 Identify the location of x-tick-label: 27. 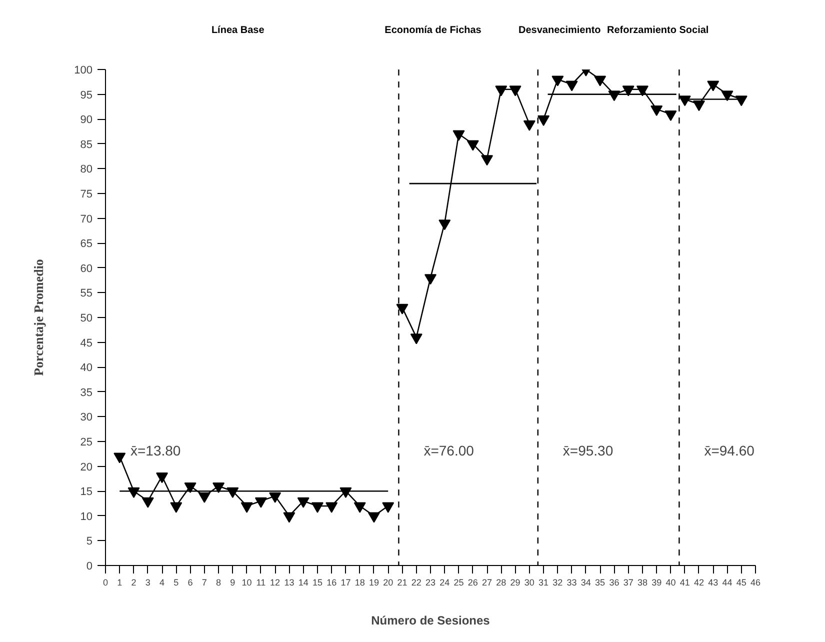
(487, 583).